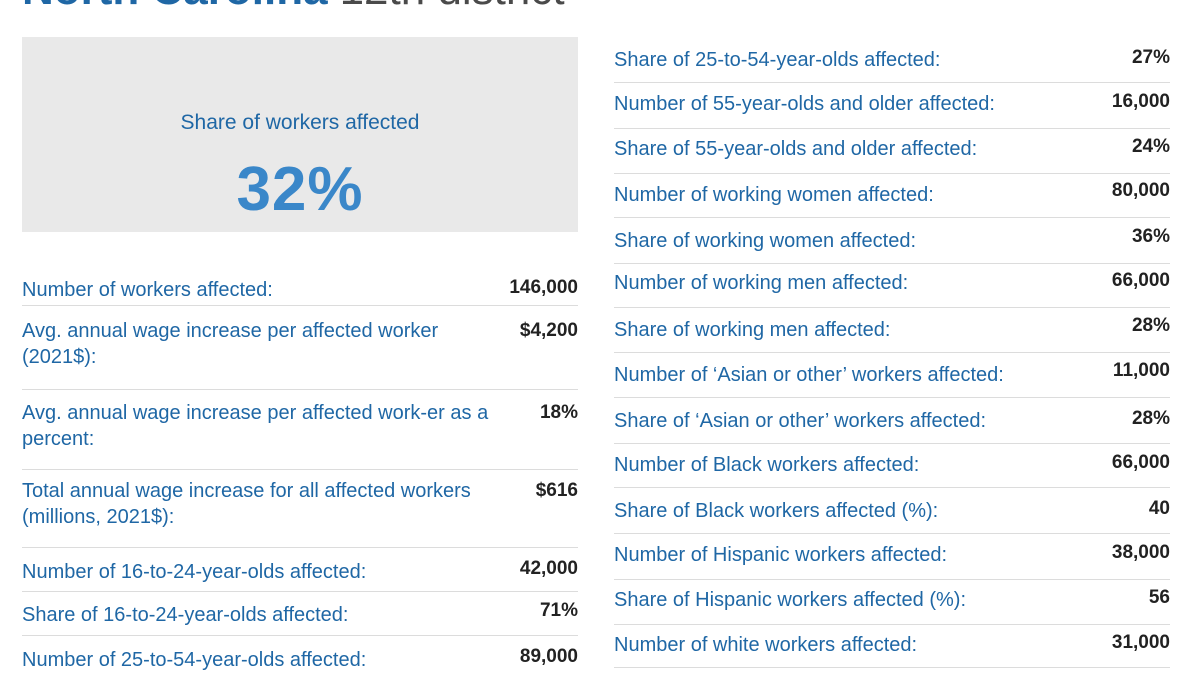  I want to click on highlight-label: Share of workers affected, so click(300, 122).